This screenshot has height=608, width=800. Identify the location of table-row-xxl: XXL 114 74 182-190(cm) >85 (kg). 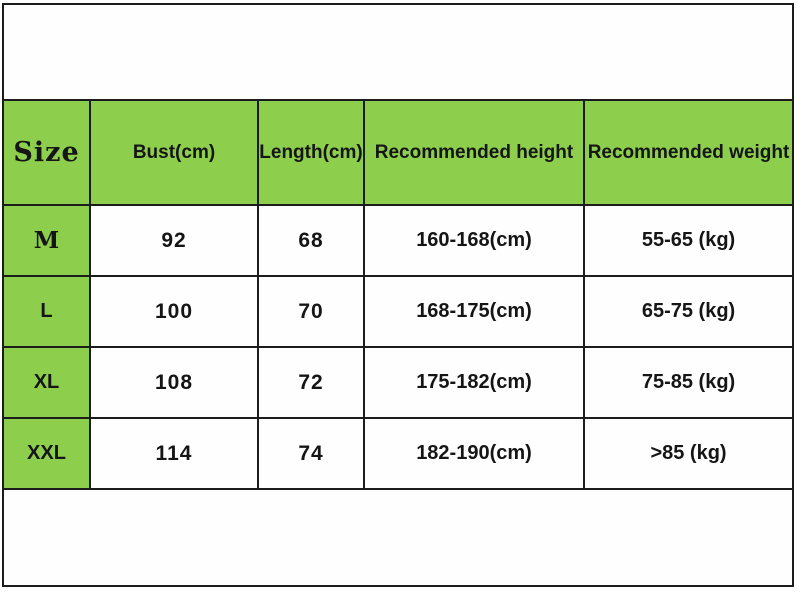
(398, 453).